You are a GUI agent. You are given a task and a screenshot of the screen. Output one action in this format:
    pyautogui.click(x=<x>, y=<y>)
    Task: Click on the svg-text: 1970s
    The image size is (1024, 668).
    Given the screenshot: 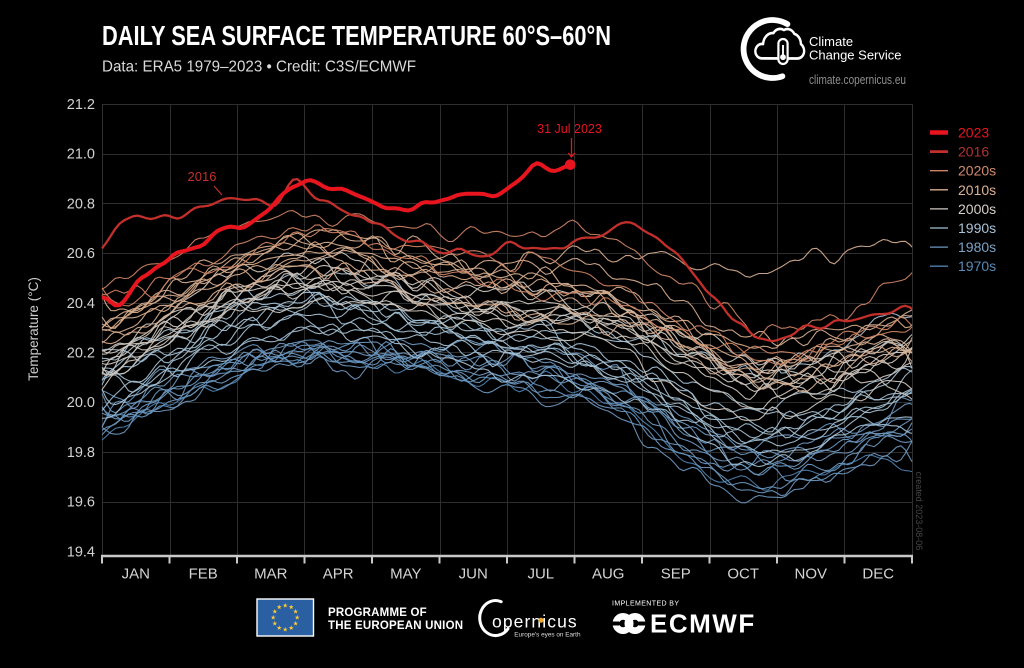 What is the action you would take?
    pyautogui.click(x=977, y=266)
    